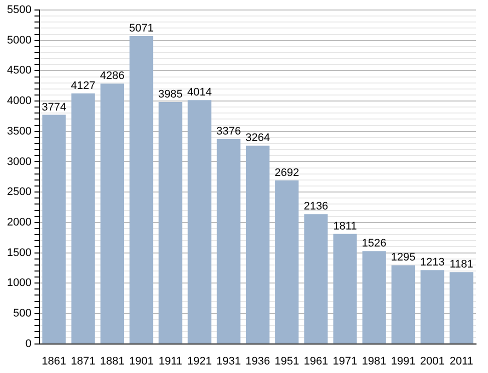 Image resolution: width=488 pixels, height=373 pixels. What do you see at coordinates (257, 138) in the screenshot?
I see `data-label: 3264` at bounding box center [257, 138].